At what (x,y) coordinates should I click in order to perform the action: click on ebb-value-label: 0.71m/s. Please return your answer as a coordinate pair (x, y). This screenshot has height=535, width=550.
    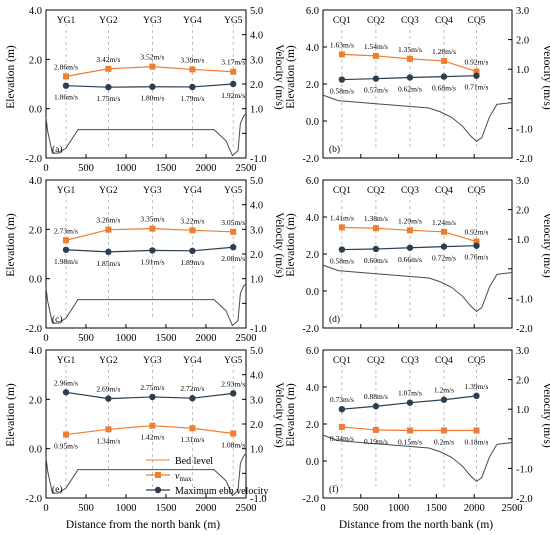
    Looking at the image, I should click on (476, 87).